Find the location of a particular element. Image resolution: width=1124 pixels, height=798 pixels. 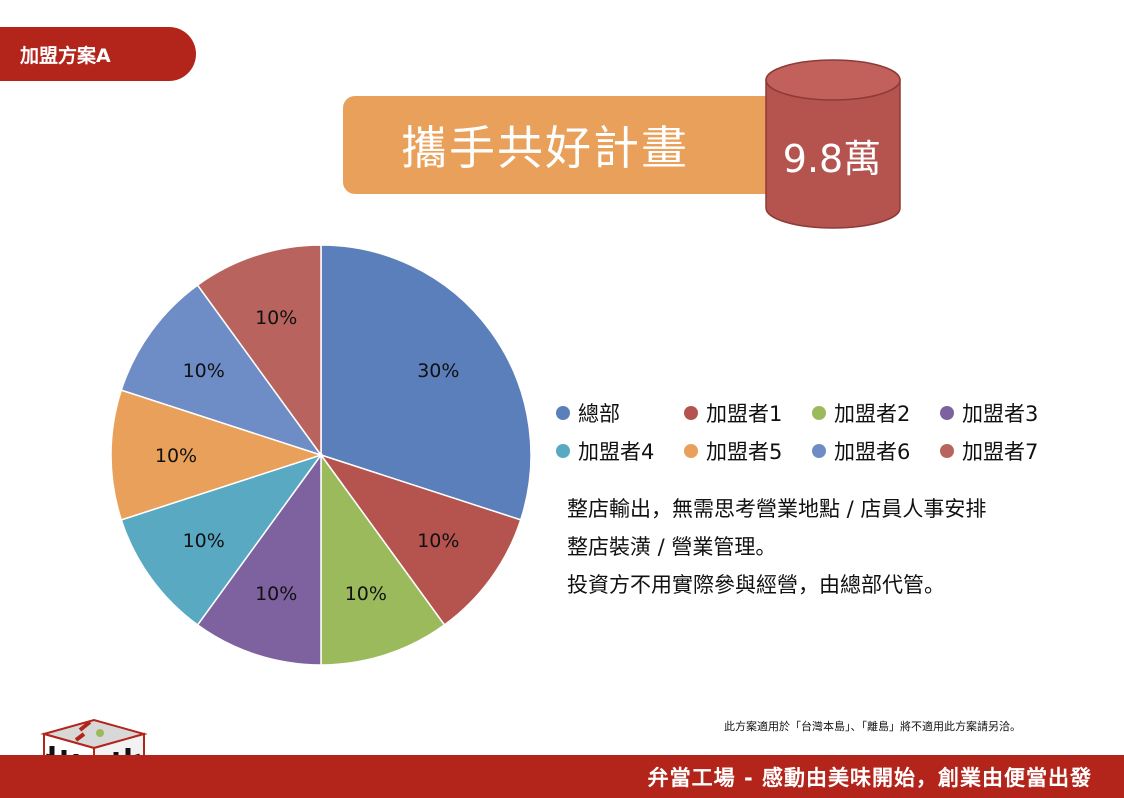

pie-slice-label-0: 30% is located at coordinates (438, 371).